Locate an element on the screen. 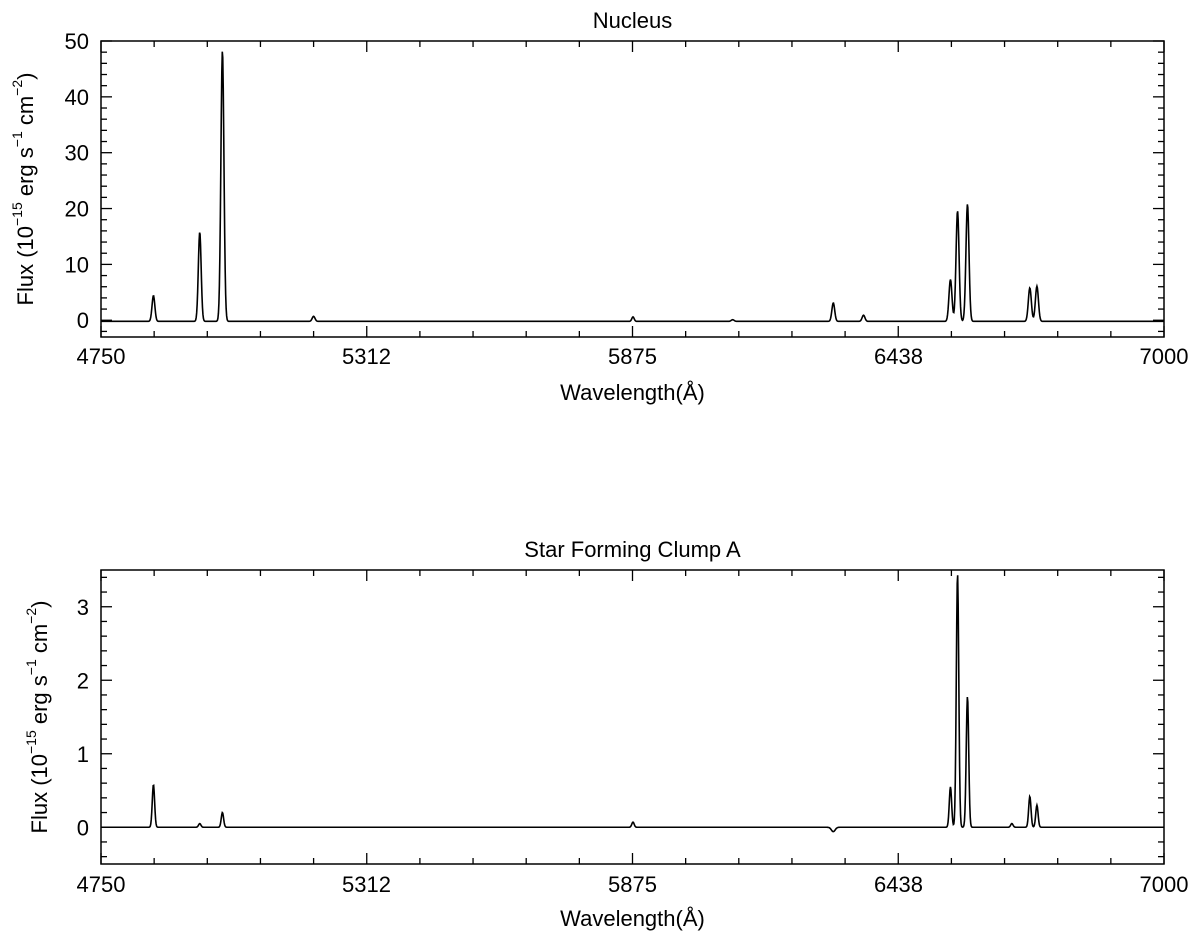 This screenshot has width=1200, height=937. chart-title: Nucleus is located at coordinates (632, 20).